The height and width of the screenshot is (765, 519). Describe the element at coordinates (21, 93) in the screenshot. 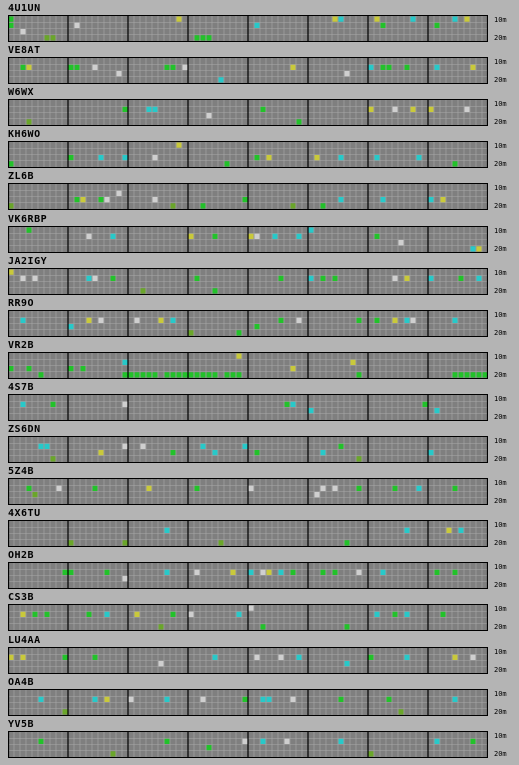

I see `station-callsign: W6WX` at that location.